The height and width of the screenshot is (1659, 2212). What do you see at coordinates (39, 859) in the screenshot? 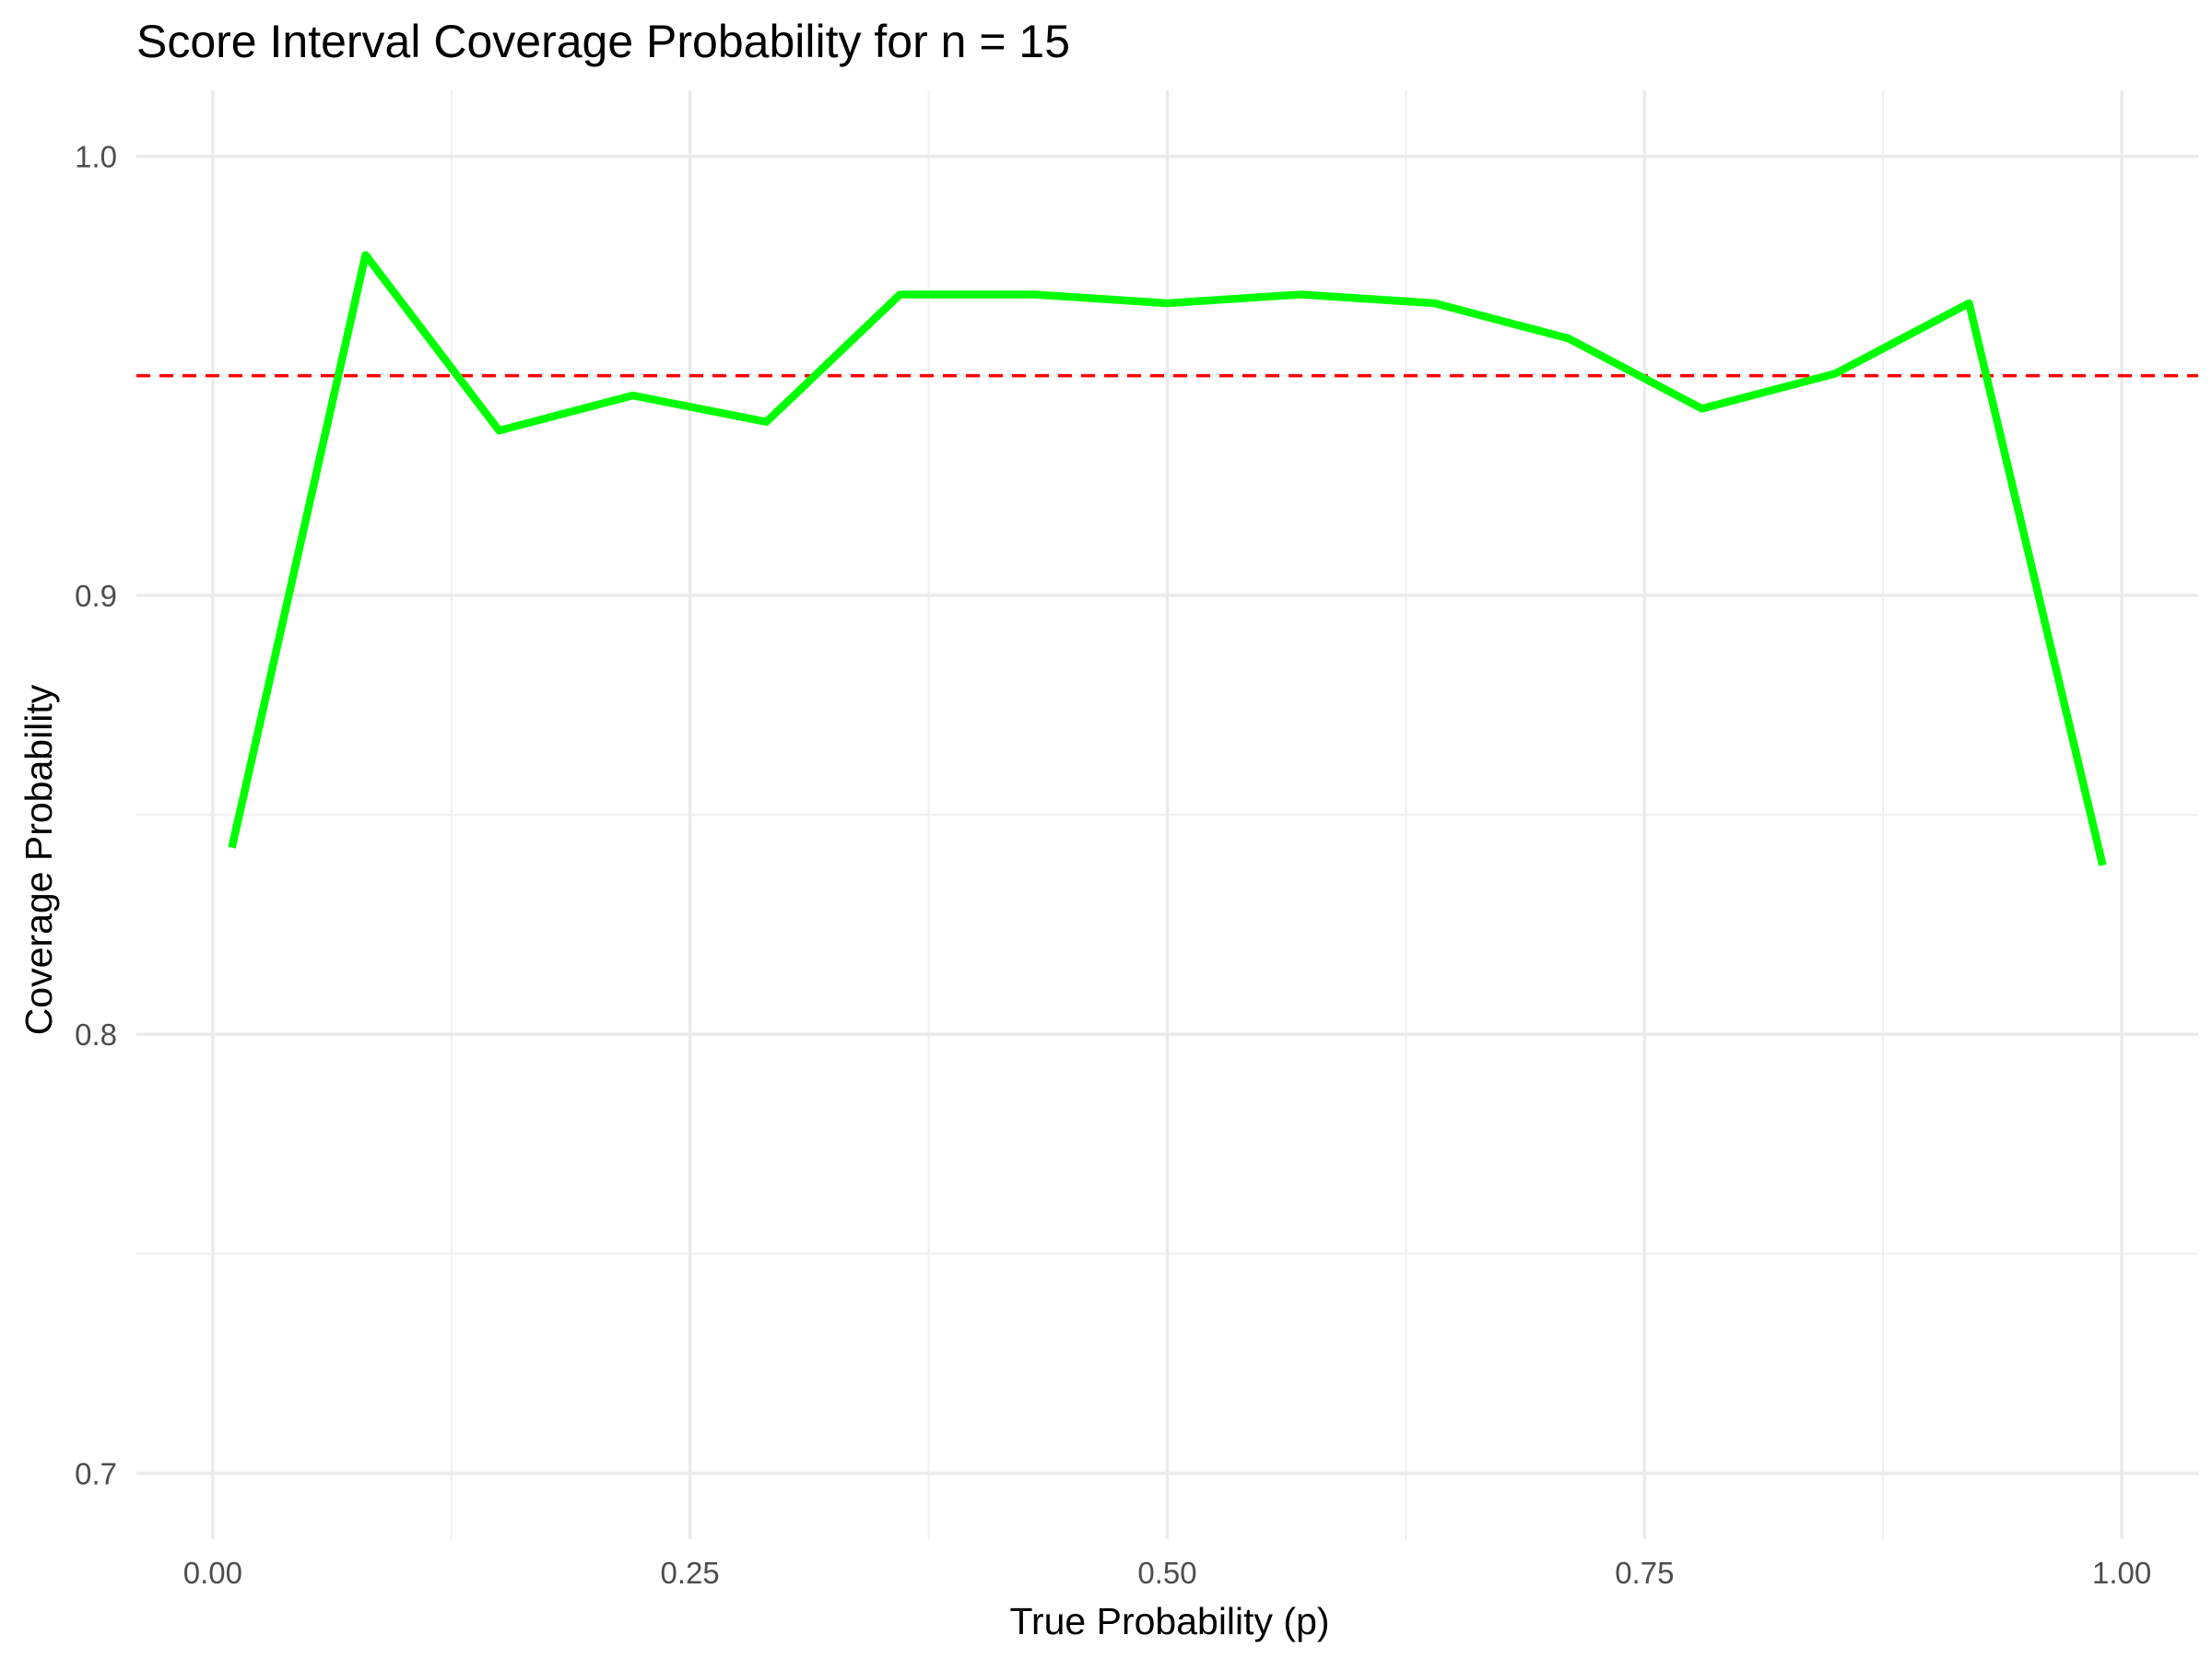
I see `y-axis-label: Coverage Probability` at bounding box center [39, 859].